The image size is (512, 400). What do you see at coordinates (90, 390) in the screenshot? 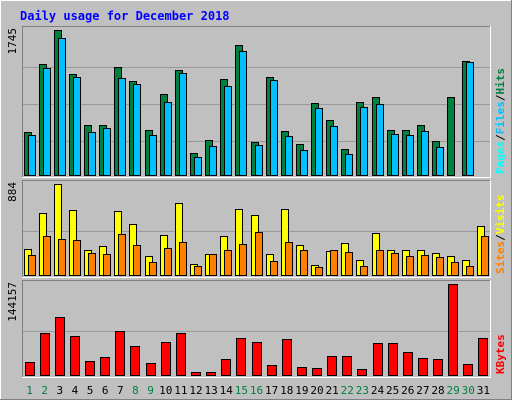
I see `x-tick-label: 5` at bounding box center [90, 390].